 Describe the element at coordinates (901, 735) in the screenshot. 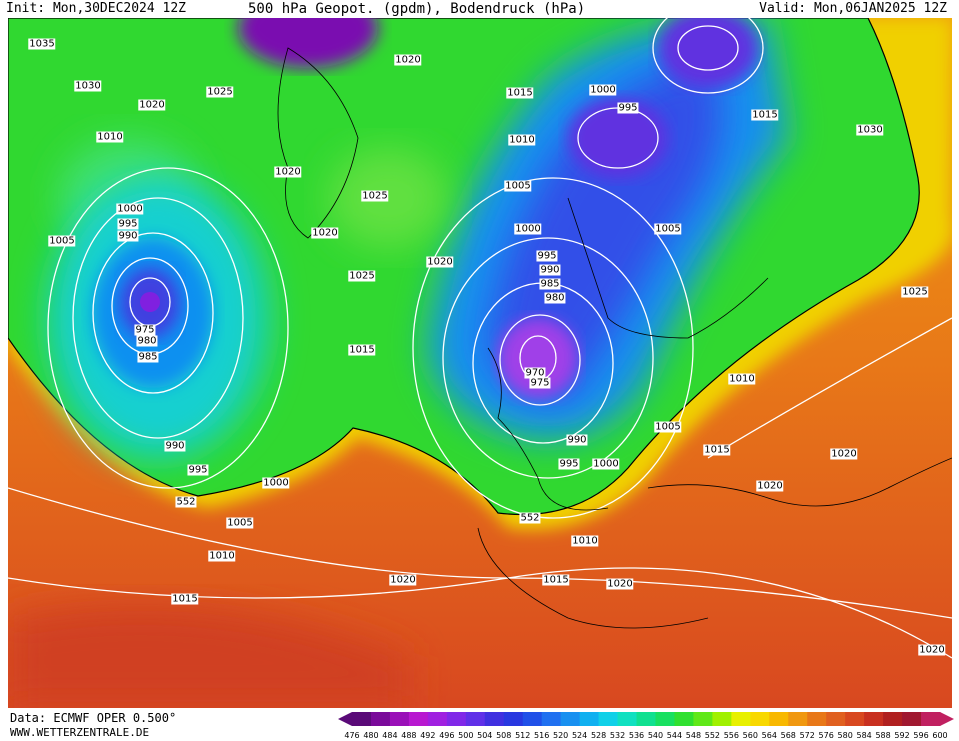

I see `colorbar-label: 592` at that location.